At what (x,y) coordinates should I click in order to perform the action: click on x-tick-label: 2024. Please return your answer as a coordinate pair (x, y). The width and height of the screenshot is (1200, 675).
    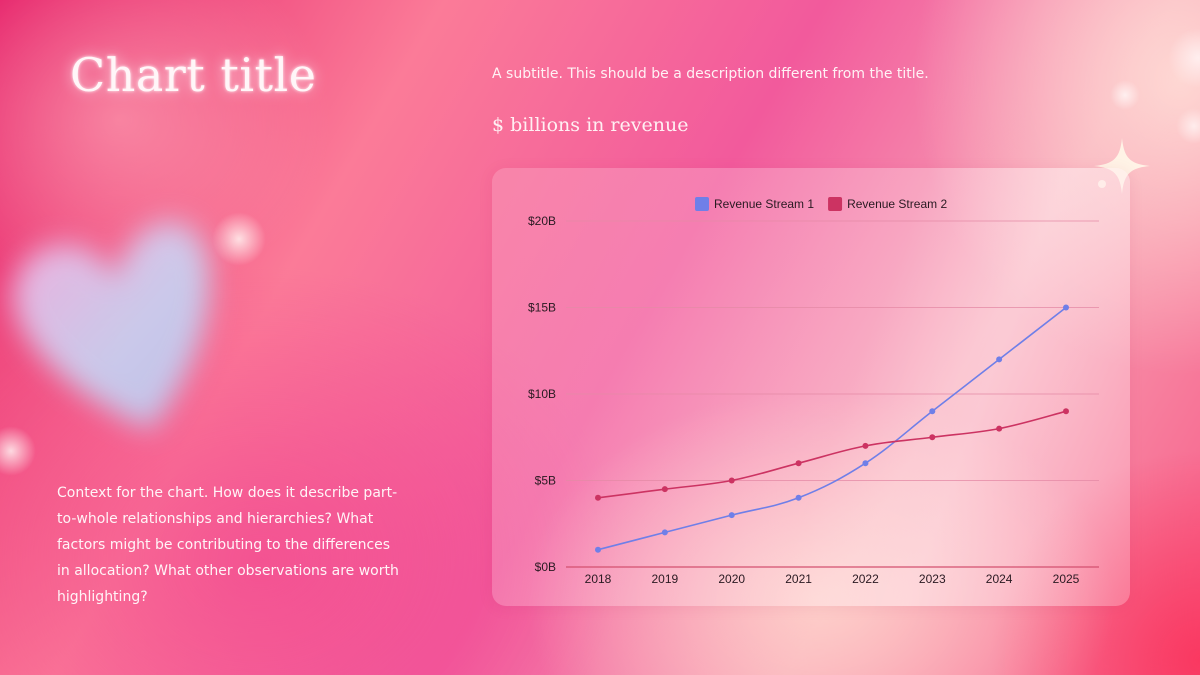
    Looking at the image, I should click on (999, 579).